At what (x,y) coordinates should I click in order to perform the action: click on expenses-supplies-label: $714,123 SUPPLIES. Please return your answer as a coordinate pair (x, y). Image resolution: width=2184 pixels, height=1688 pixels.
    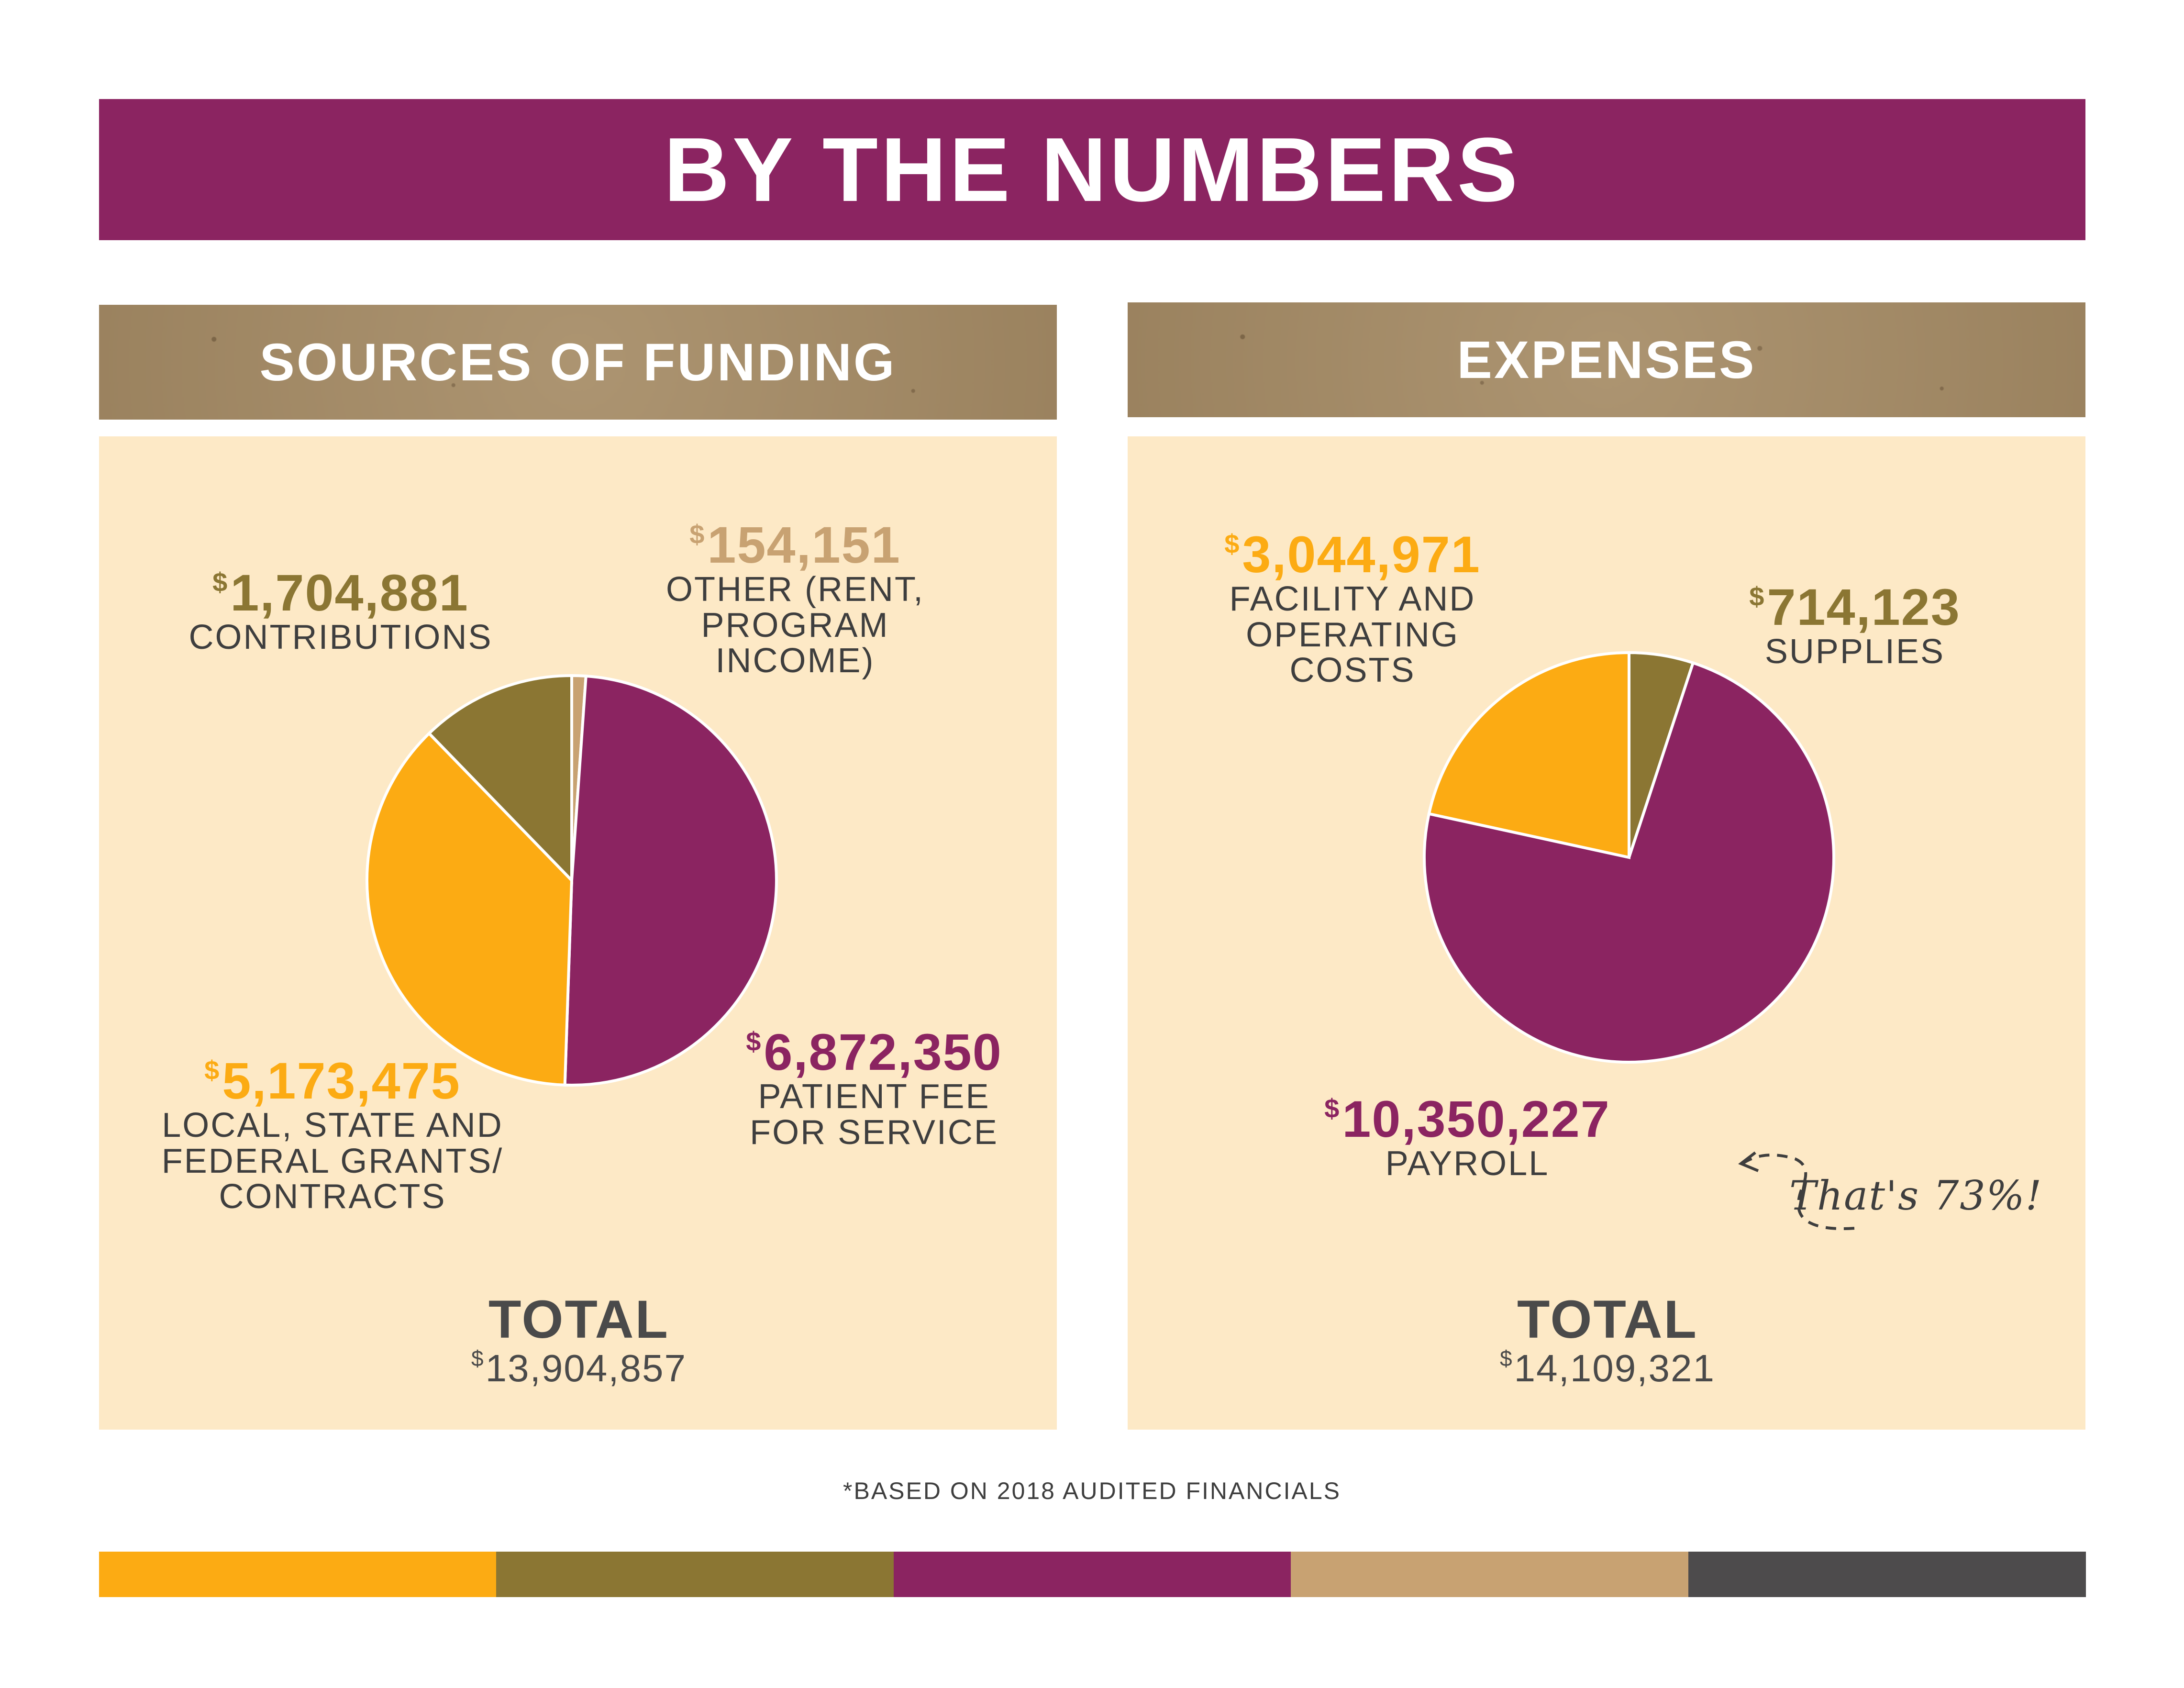
    Looking at the image, I should click on (1855, 625).